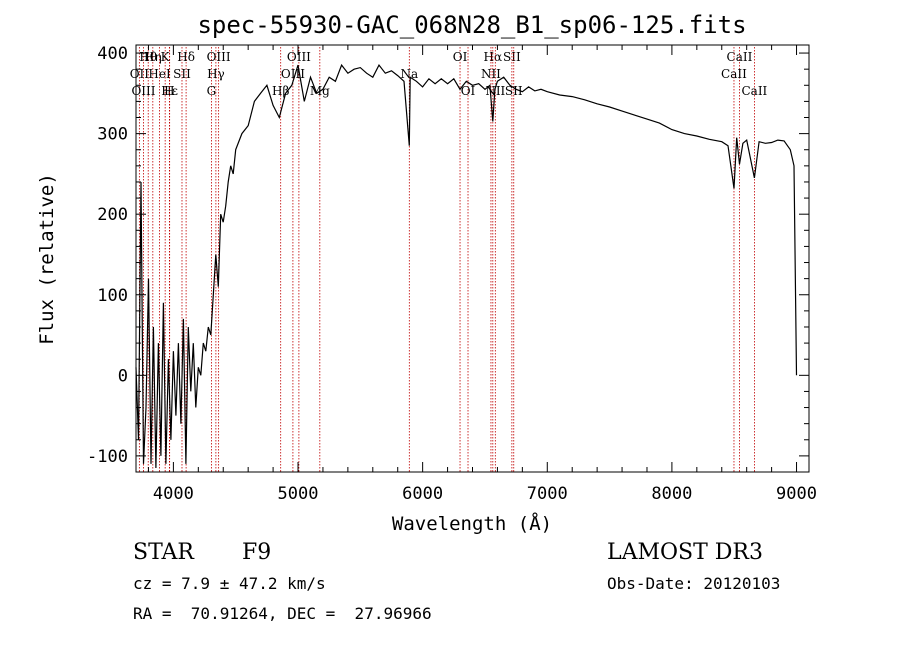 The image size is (900, 649). Describe the element at coordinates (229, 583) in the screenshot. I see `redshift-cz: cz = 7.9 ± 47.2 km/s` at that location.